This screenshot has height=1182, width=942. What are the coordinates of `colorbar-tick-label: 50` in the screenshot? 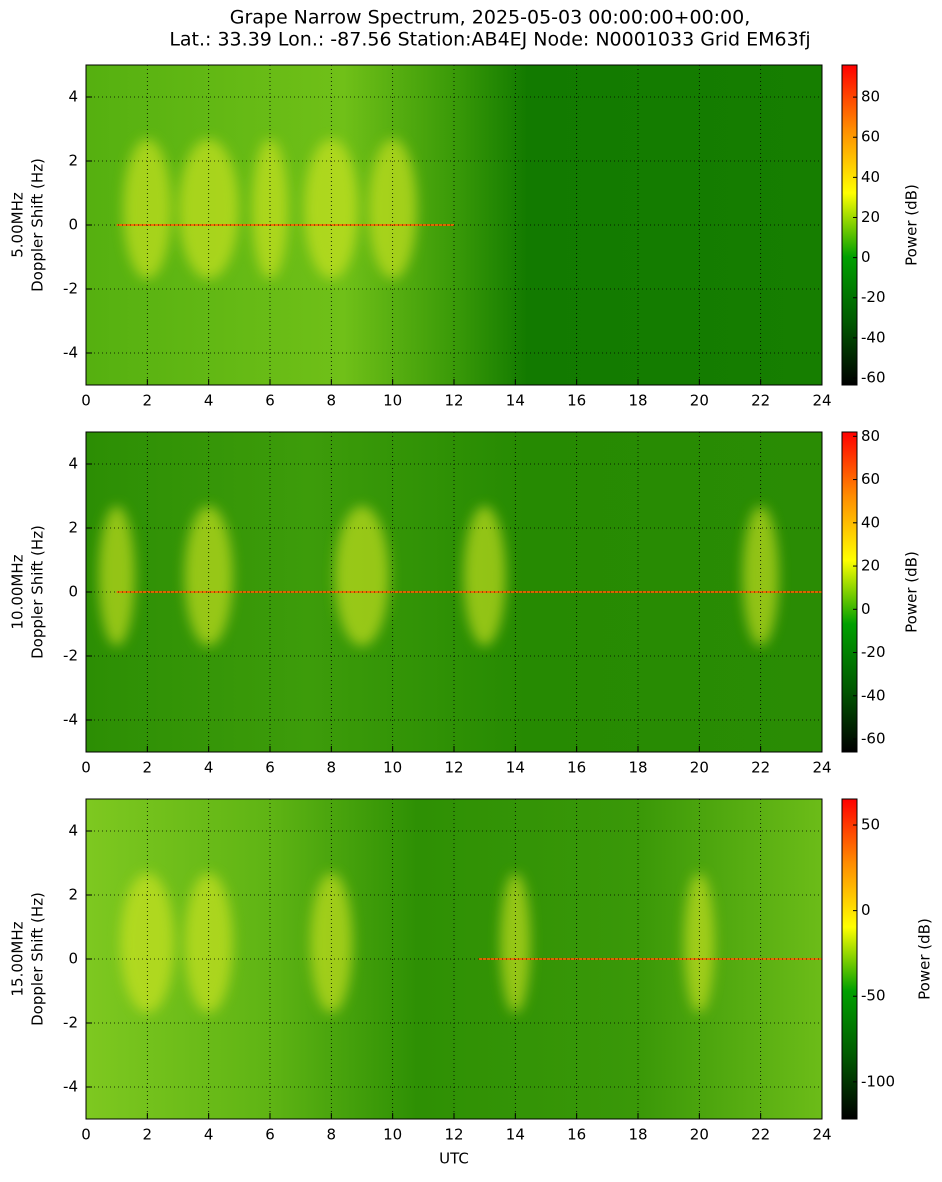 It's located at (870, 825).